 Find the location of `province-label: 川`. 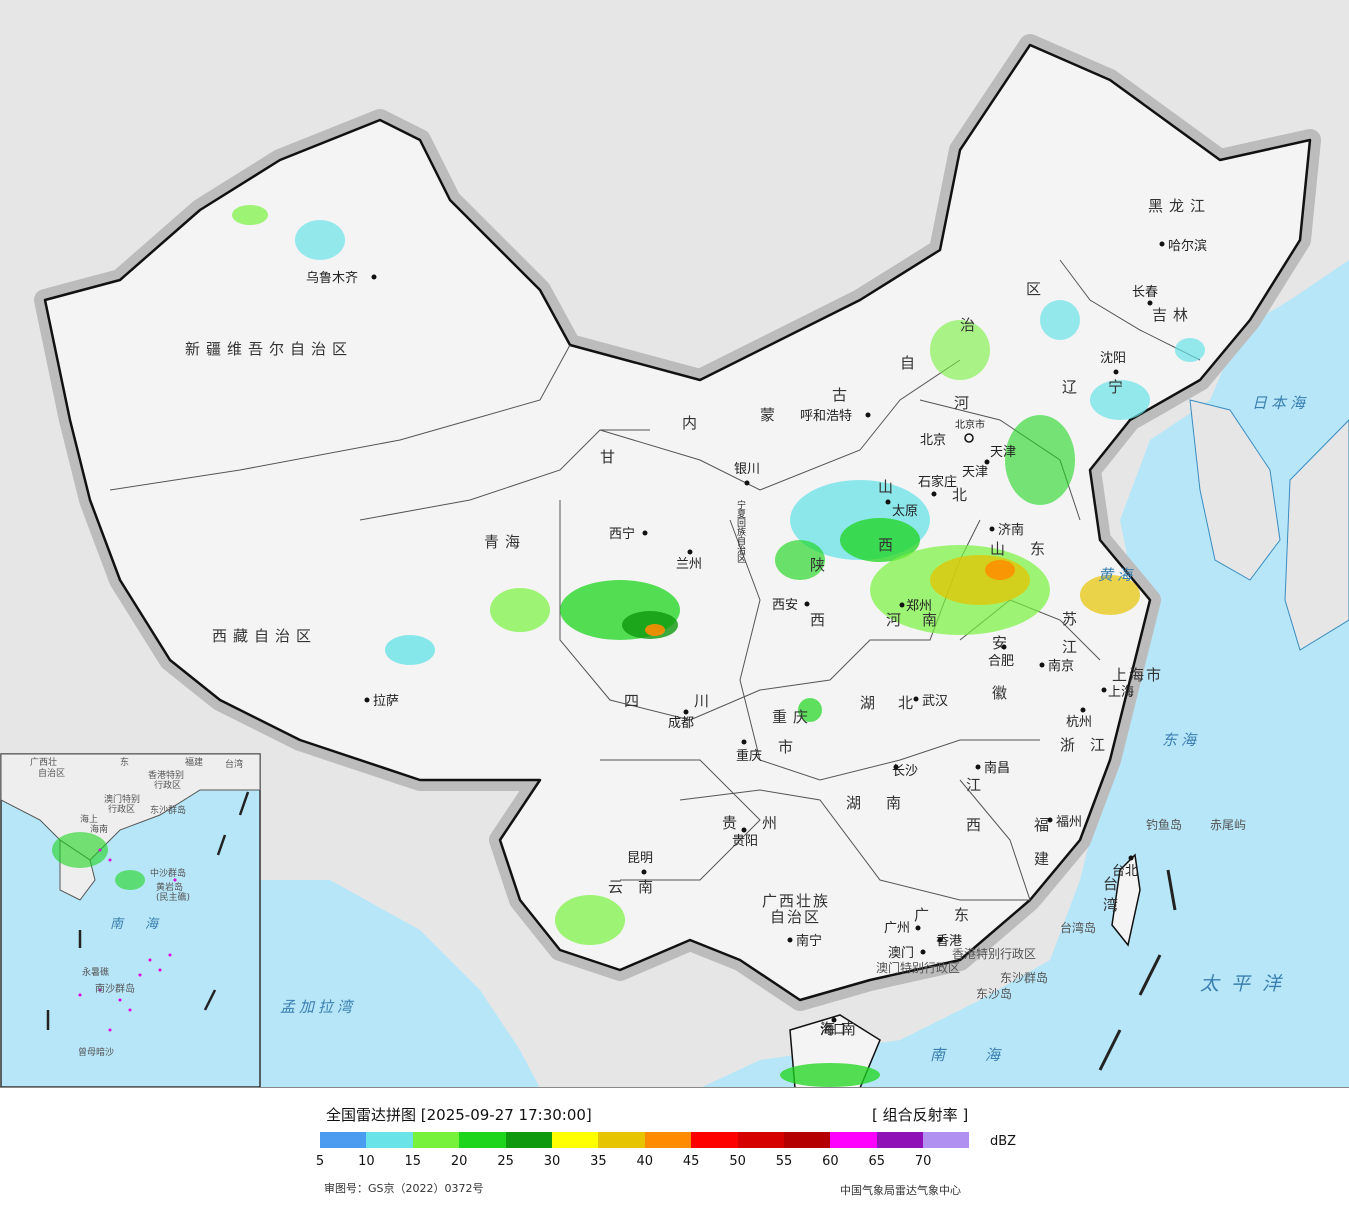

province-label: 川 is located at coordinates (704, 701).